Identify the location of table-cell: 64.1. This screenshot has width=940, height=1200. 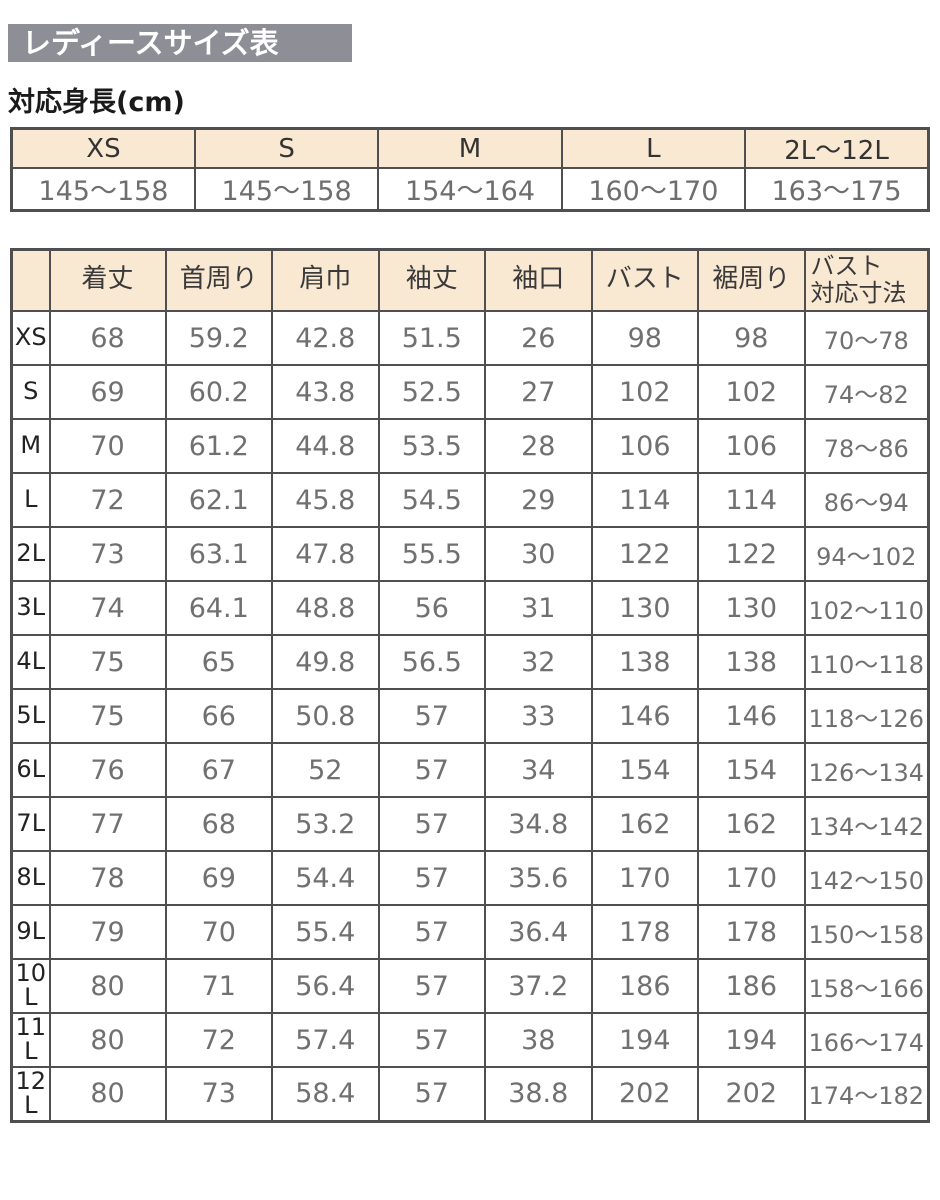
(218, 608).